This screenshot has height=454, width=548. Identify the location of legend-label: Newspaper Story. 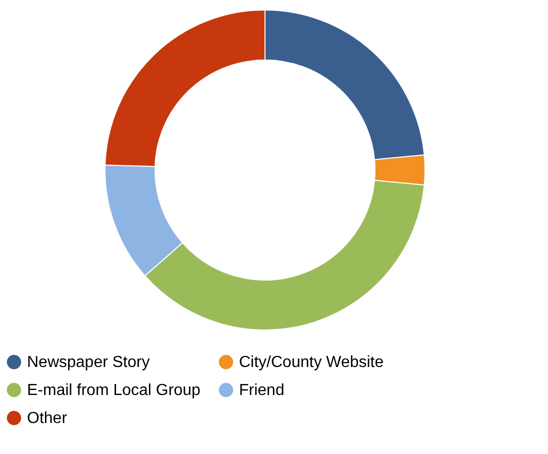
(88, 363).